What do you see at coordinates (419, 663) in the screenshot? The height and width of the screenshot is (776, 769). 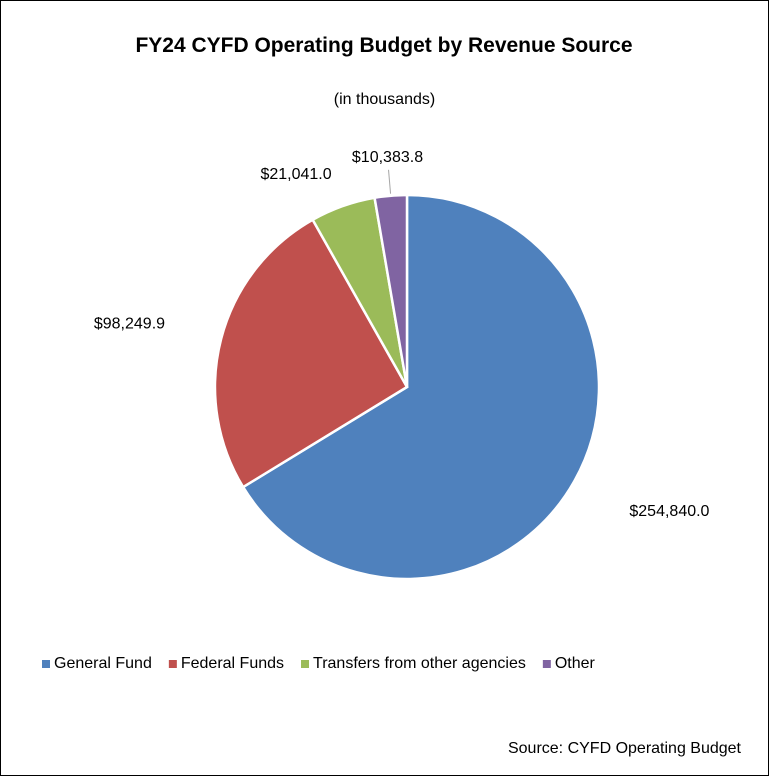 I see `legend-label: Transfers from other agencies` at bounding box center [419, 663].